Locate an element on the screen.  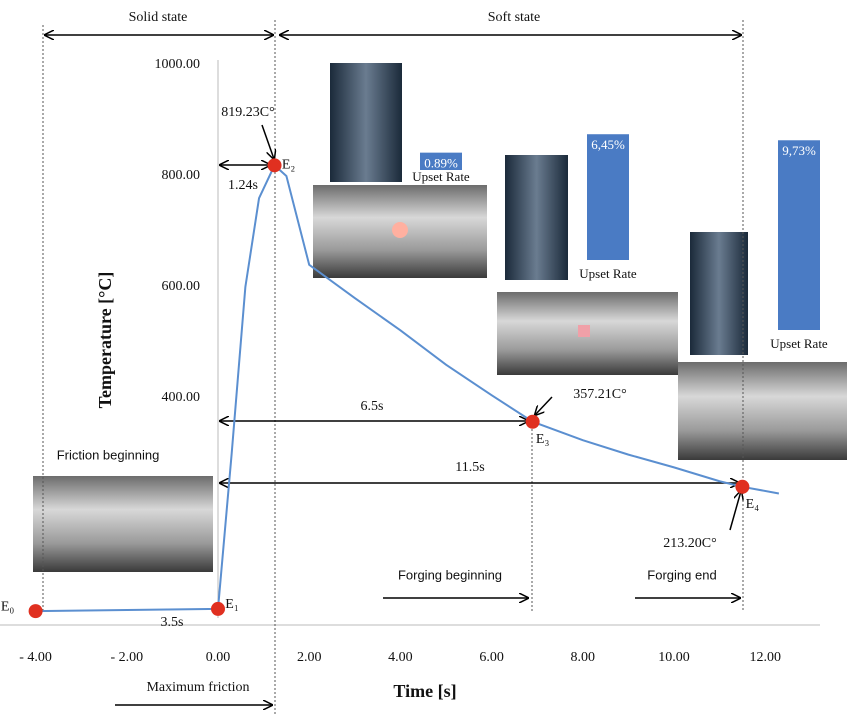
y-tick-label: 1000.00 is located at coordinates (178, 64).